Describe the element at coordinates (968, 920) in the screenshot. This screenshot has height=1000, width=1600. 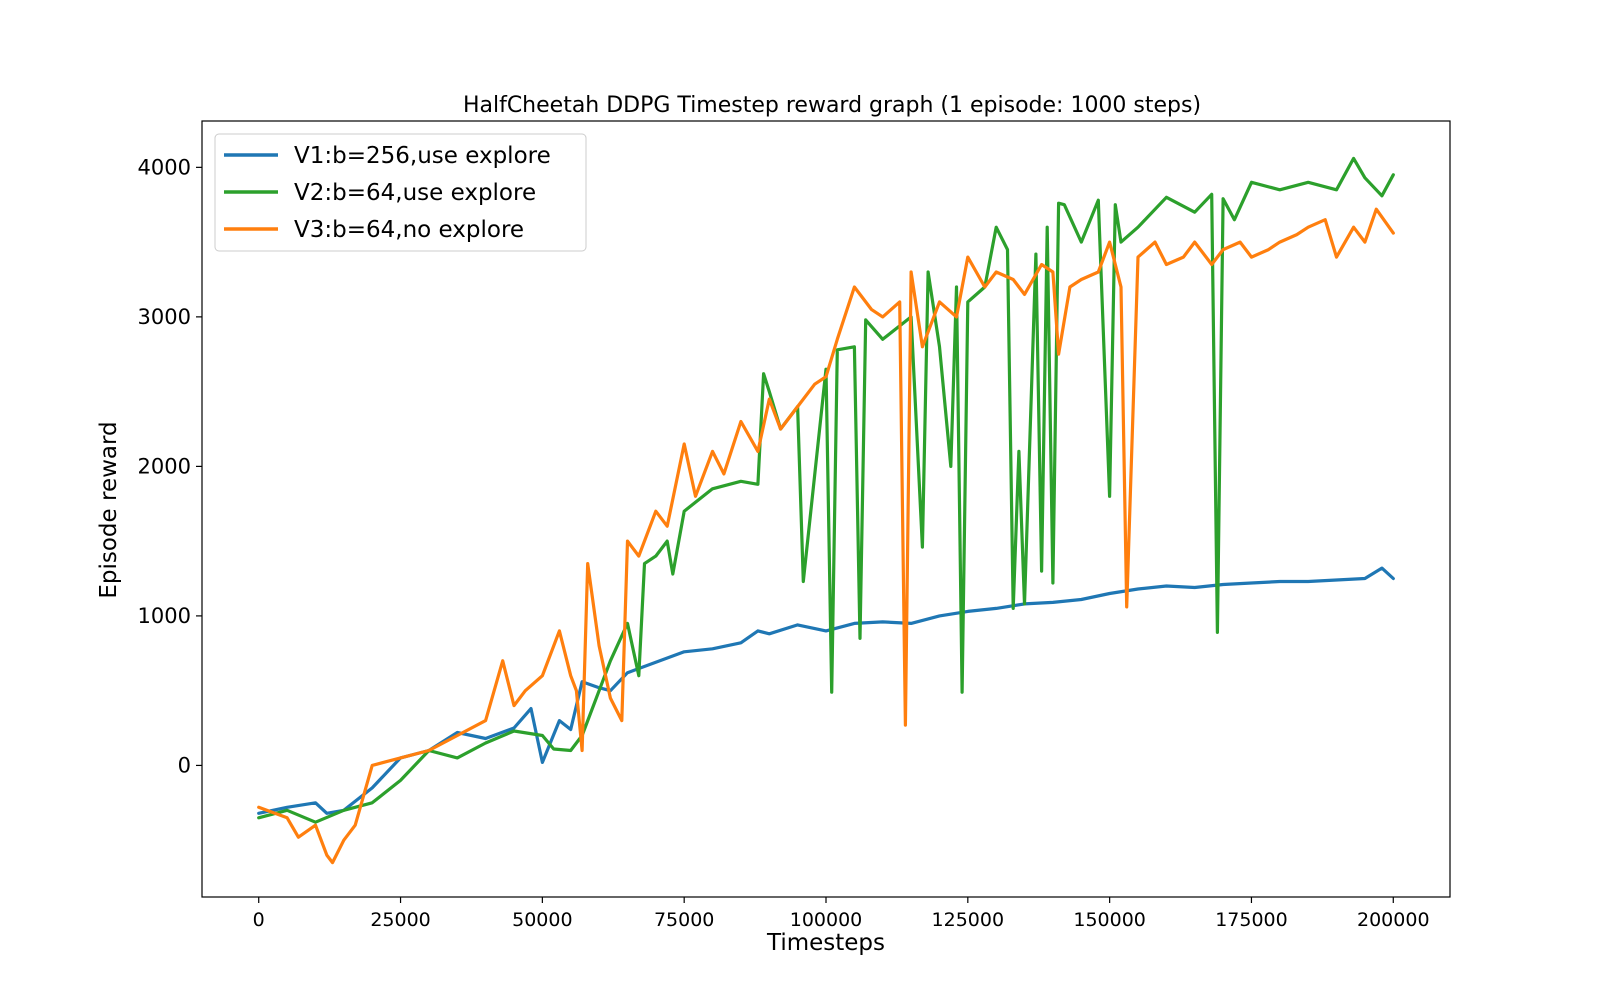
I see `x-tick-label: 125000` at that location.